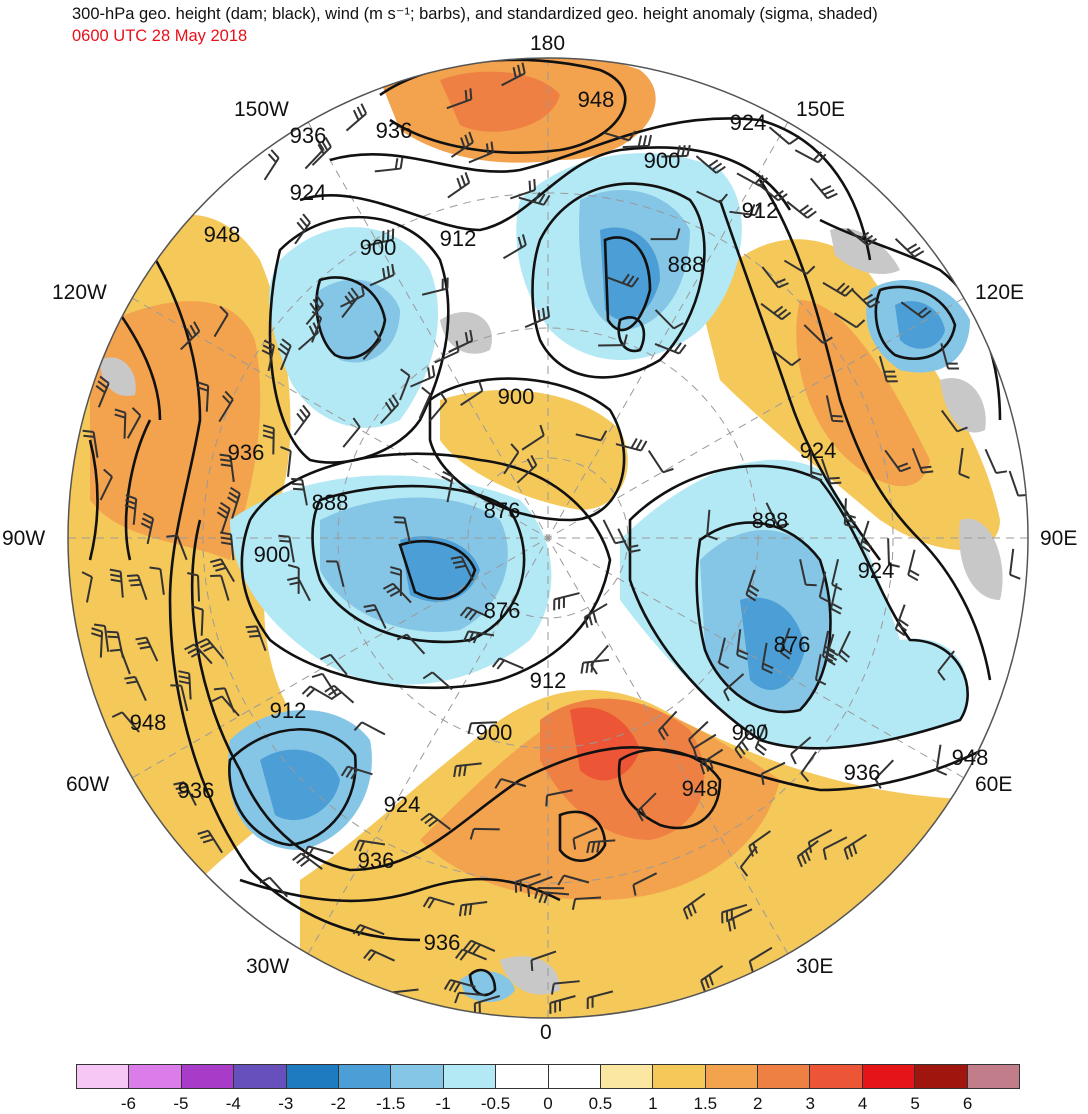 The image size is (1088, 1114). Describe the element at coordinates (495, 1104) in the screenshot. I see `colorbar-tick-label: -0.5` at that location.